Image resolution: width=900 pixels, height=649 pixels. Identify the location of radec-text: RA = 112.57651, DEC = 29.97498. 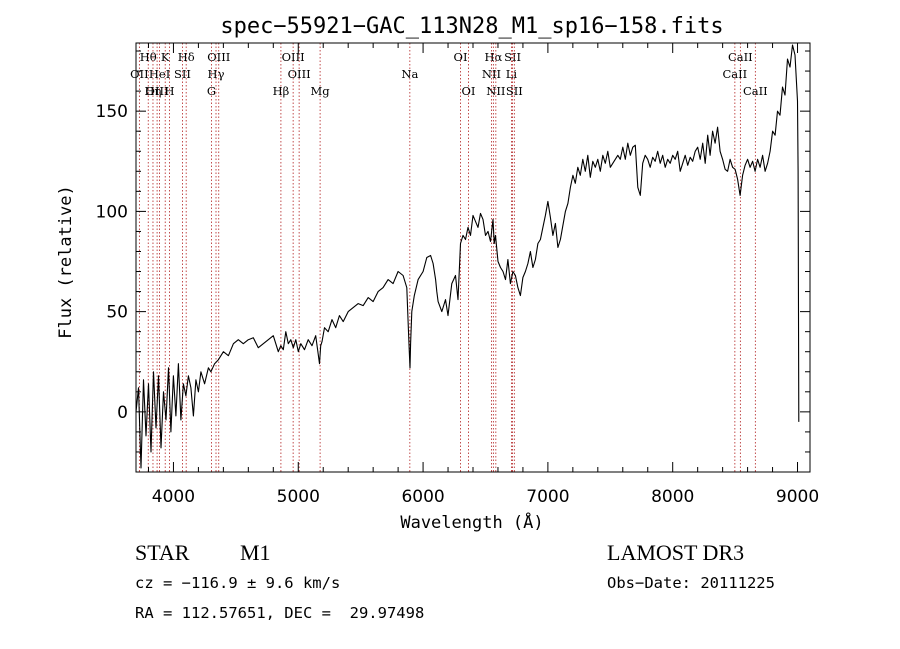
(280, 613).